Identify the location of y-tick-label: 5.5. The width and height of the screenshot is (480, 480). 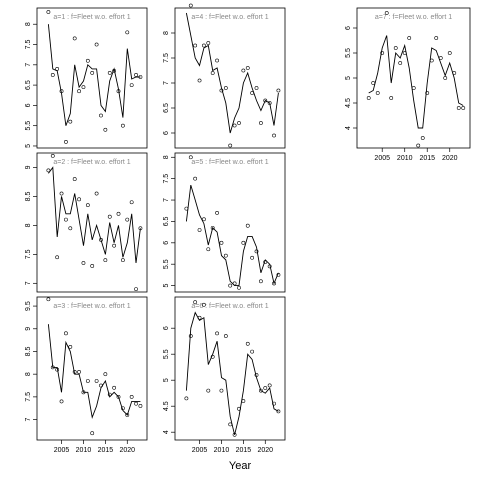
(28, 126).